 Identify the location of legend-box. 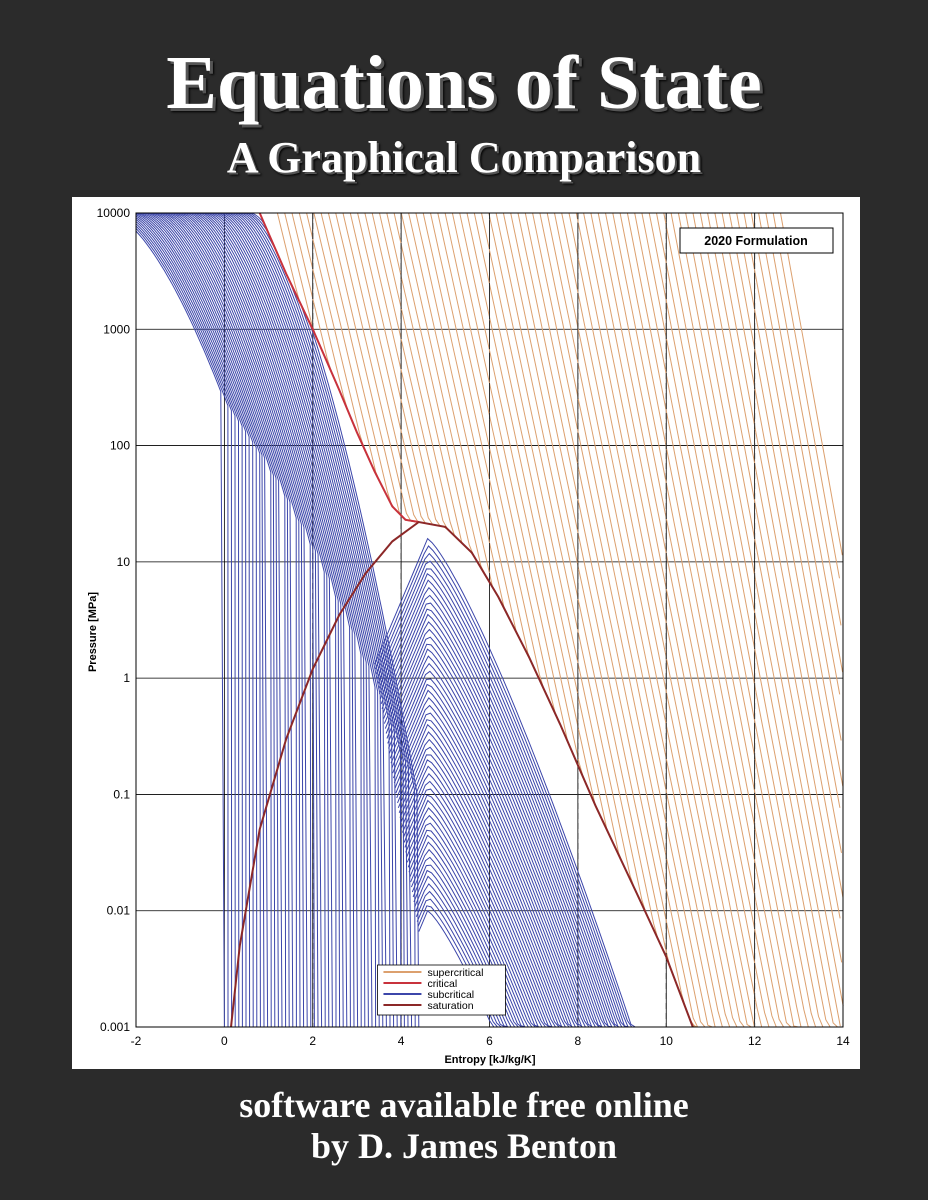
(441, 990).